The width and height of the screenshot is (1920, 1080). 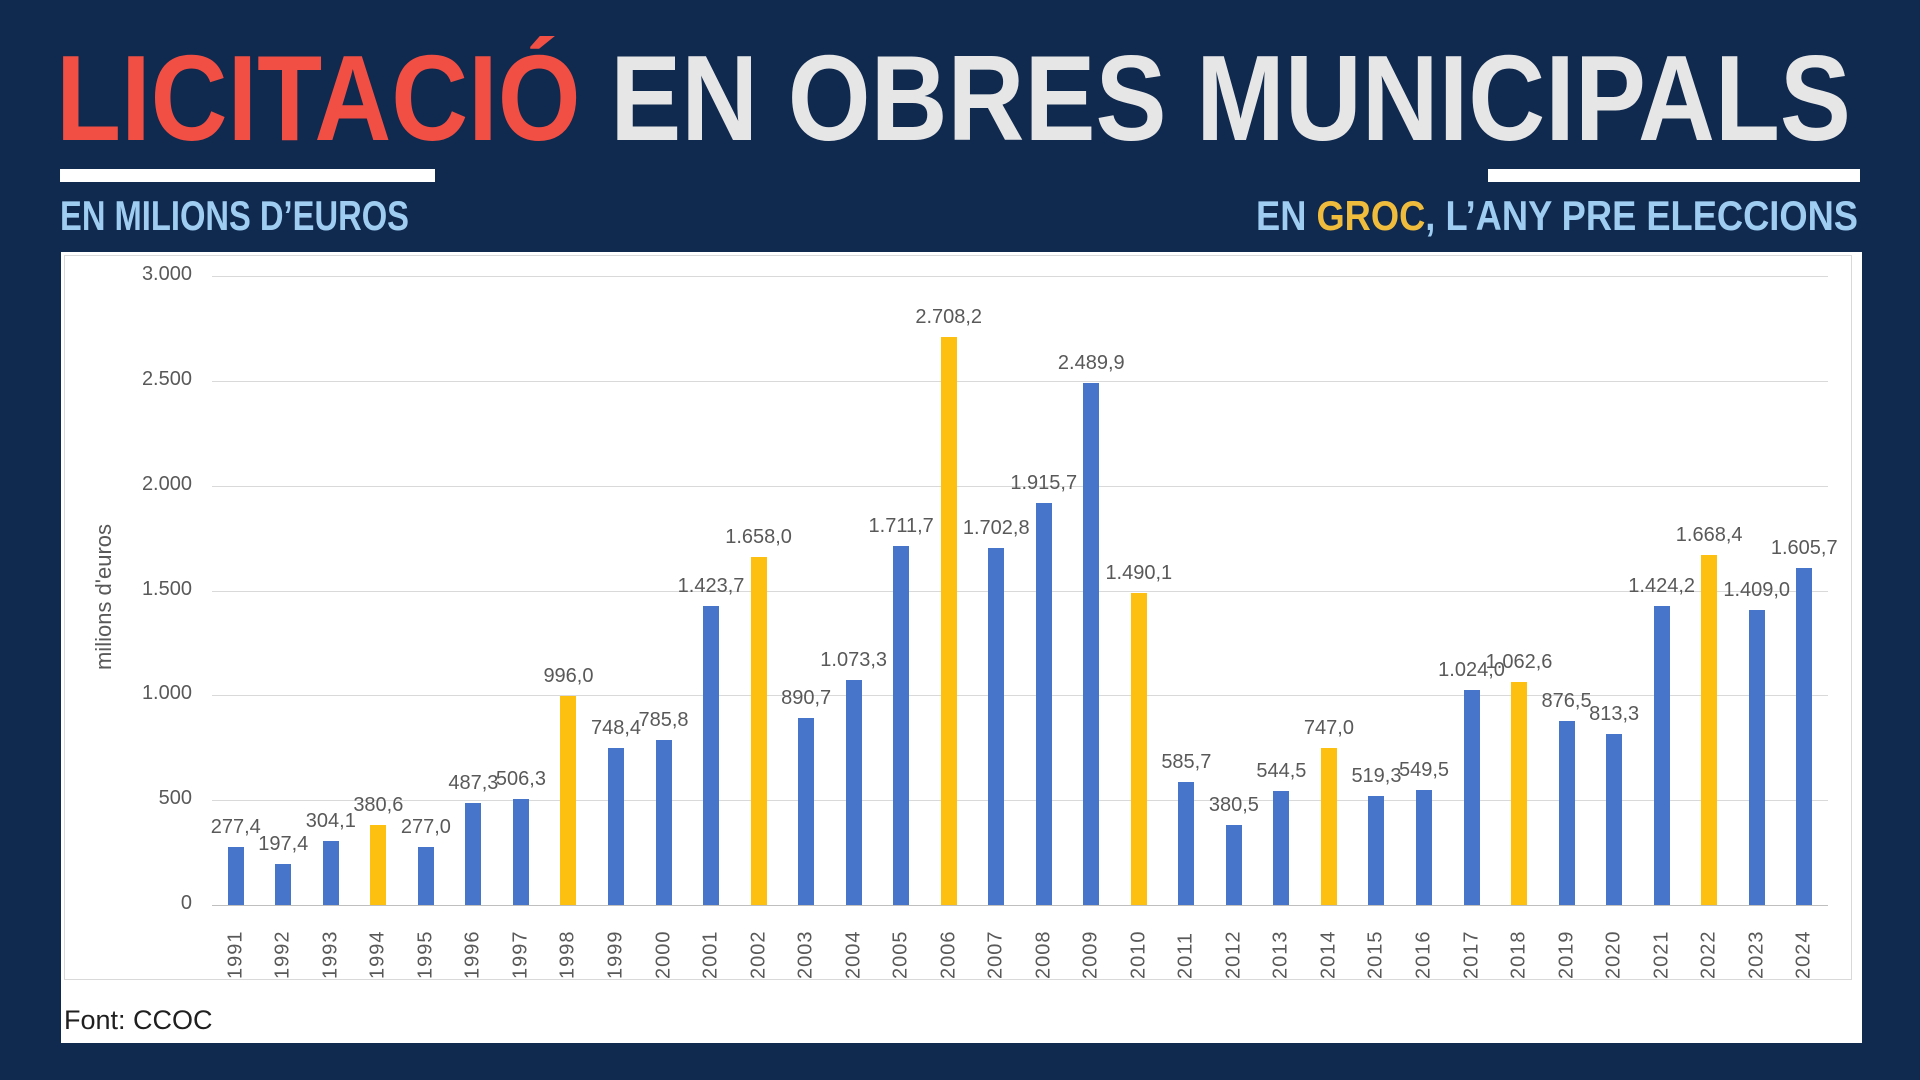 What do you see at coordinates (1708, 955) in the screenshot?
I see `x-year-label: 2022` at bounding box center [1708, 955].